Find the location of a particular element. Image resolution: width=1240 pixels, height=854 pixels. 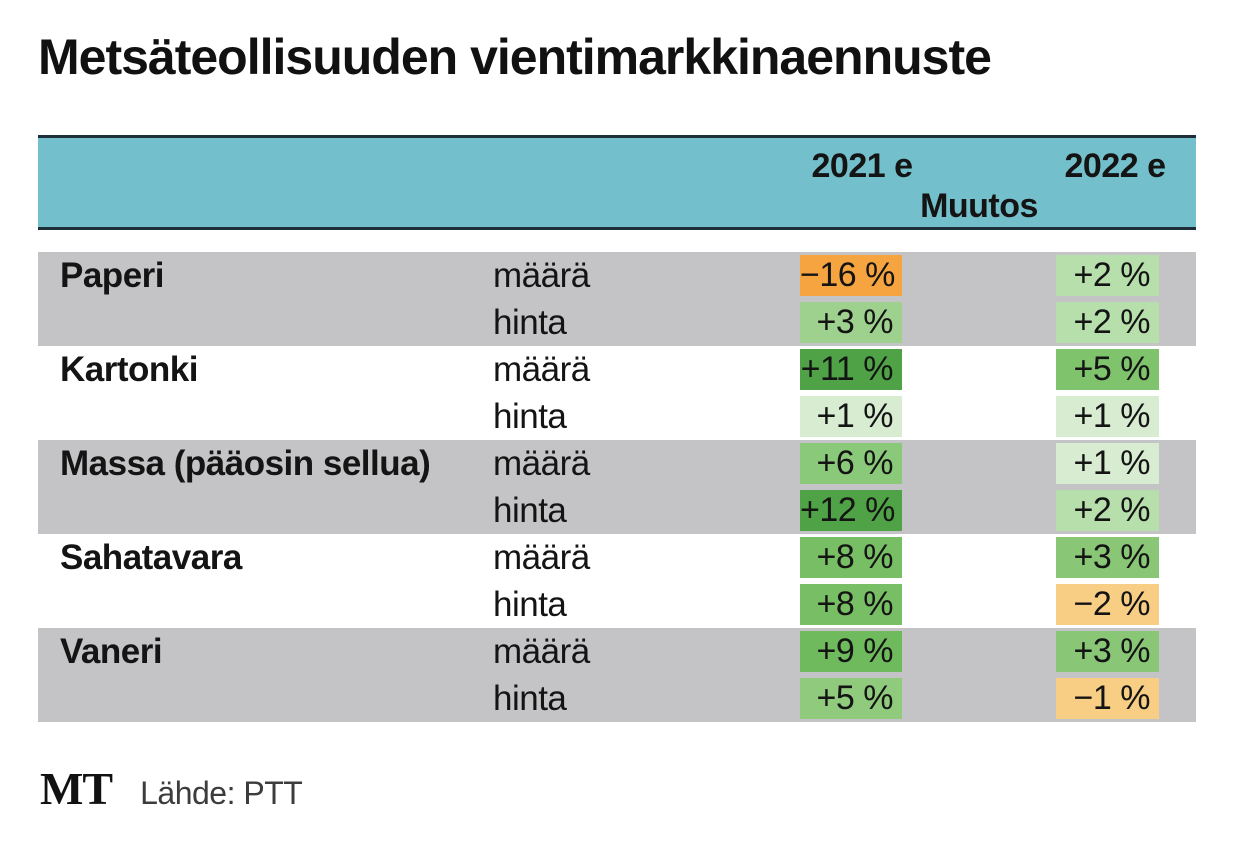

value-cell-2021: +1 % is located at coordinates (851, 416).